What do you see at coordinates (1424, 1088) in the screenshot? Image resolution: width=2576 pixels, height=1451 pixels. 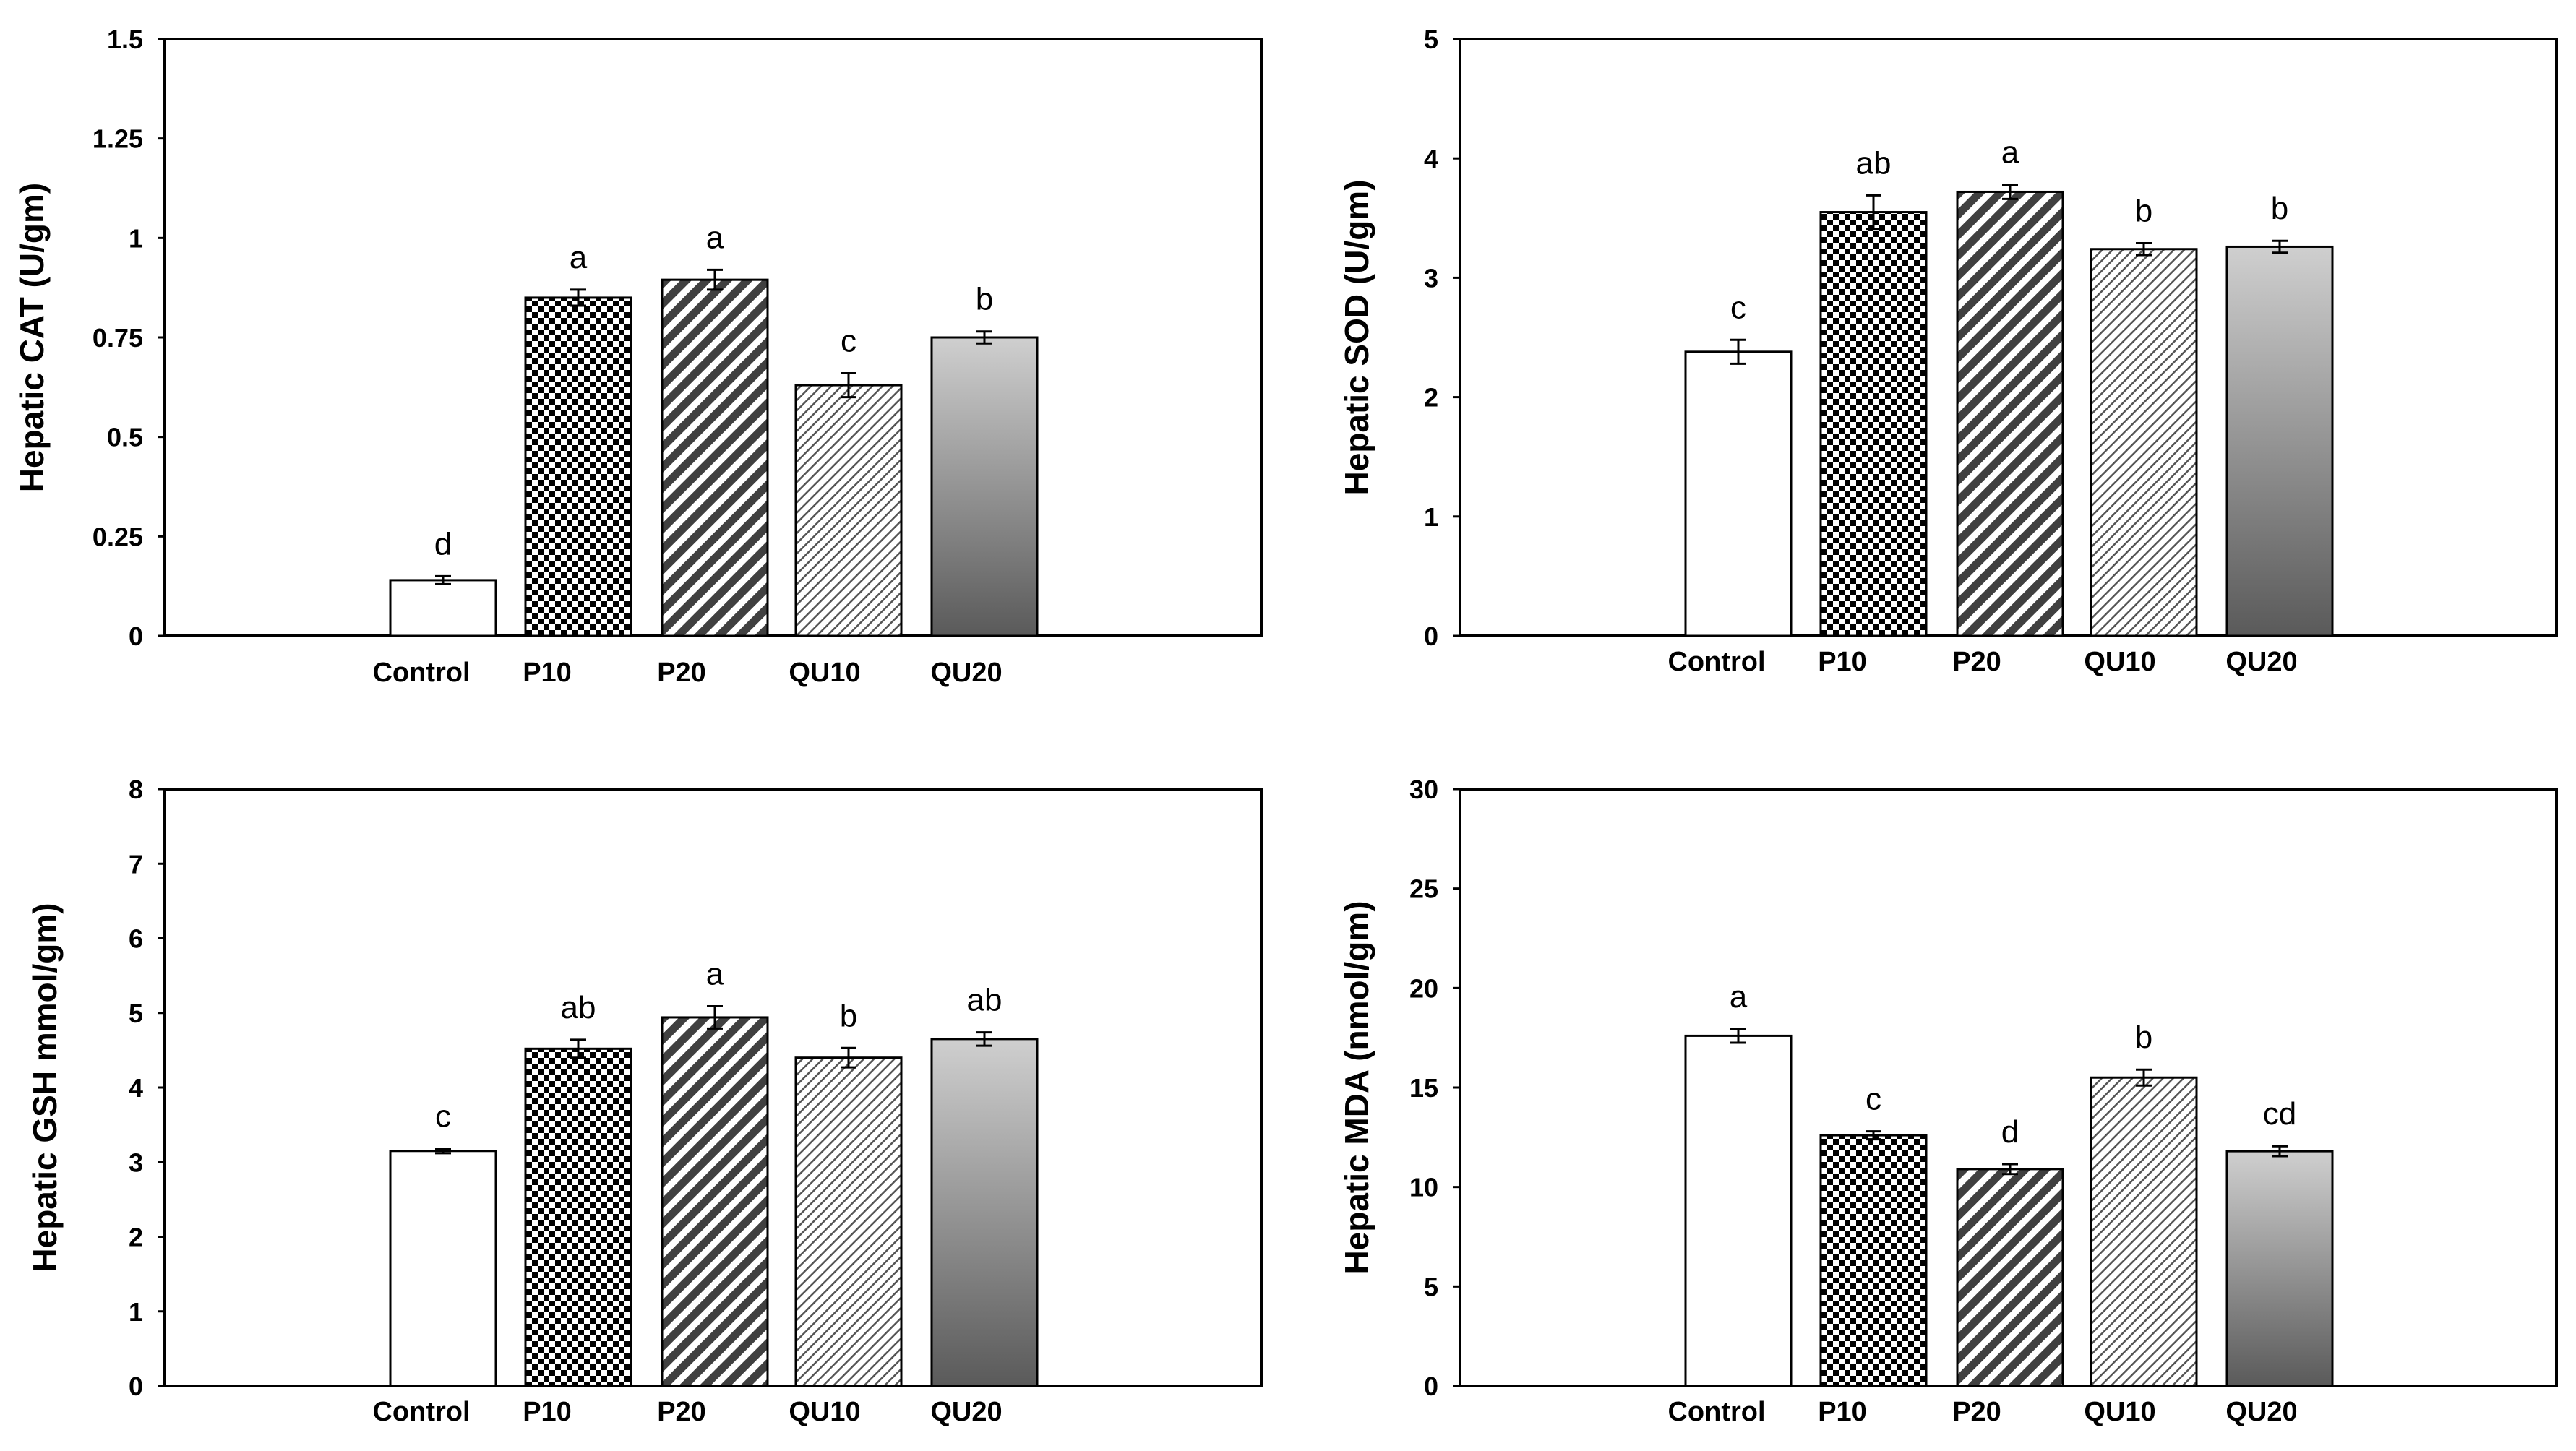 I see `y-tick-label: 15` at bounding box center [1424, 1088].